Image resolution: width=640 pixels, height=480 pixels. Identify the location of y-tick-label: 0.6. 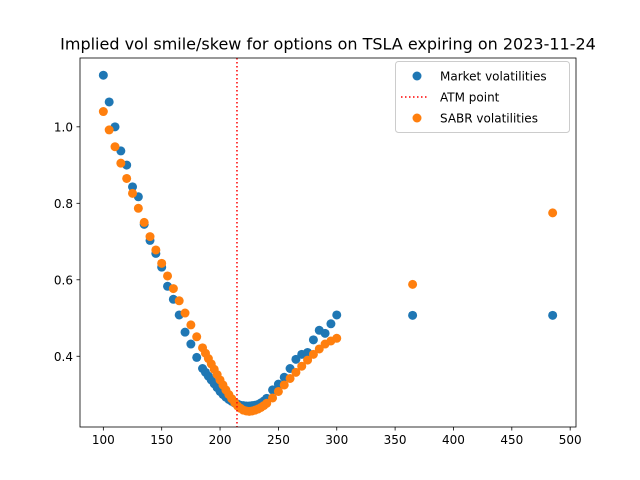
(63, 280).